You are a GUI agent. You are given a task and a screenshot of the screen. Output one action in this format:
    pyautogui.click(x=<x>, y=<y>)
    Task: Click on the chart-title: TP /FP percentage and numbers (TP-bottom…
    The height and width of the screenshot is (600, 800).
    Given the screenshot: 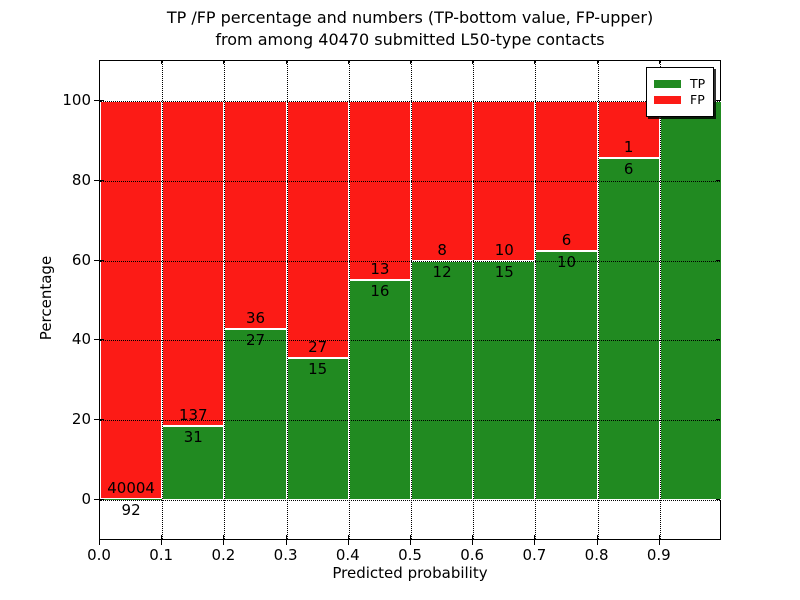 What is the action you would take?
    pyautogui.click(x=410, y=29)
    